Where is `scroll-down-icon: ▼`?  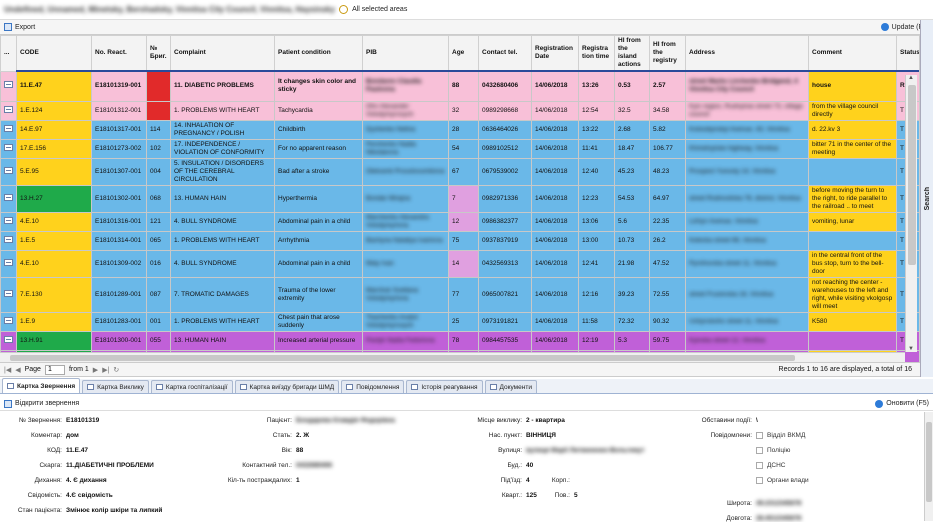
scroll-down-icon: ▼ is located at coordinates (911, 349).